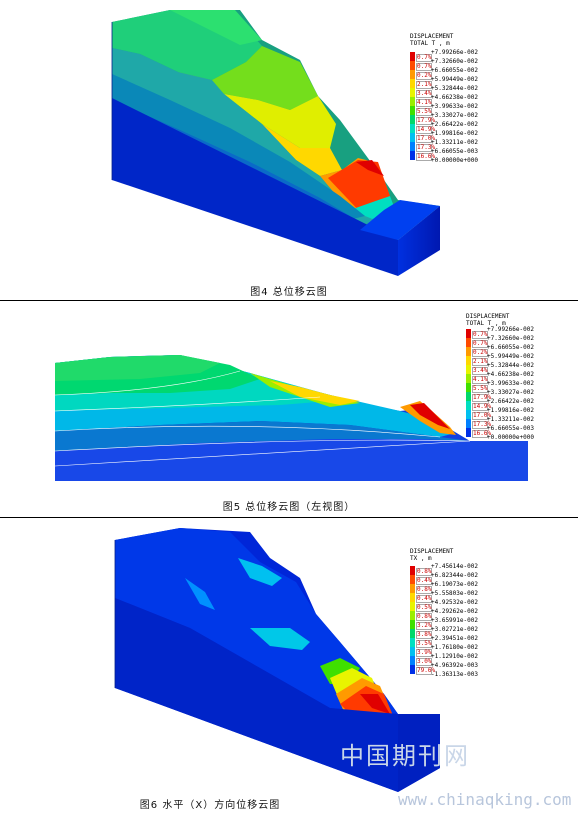  I want to click on legend-row: 16.6% +6.66055e-003, so click(444, 154).